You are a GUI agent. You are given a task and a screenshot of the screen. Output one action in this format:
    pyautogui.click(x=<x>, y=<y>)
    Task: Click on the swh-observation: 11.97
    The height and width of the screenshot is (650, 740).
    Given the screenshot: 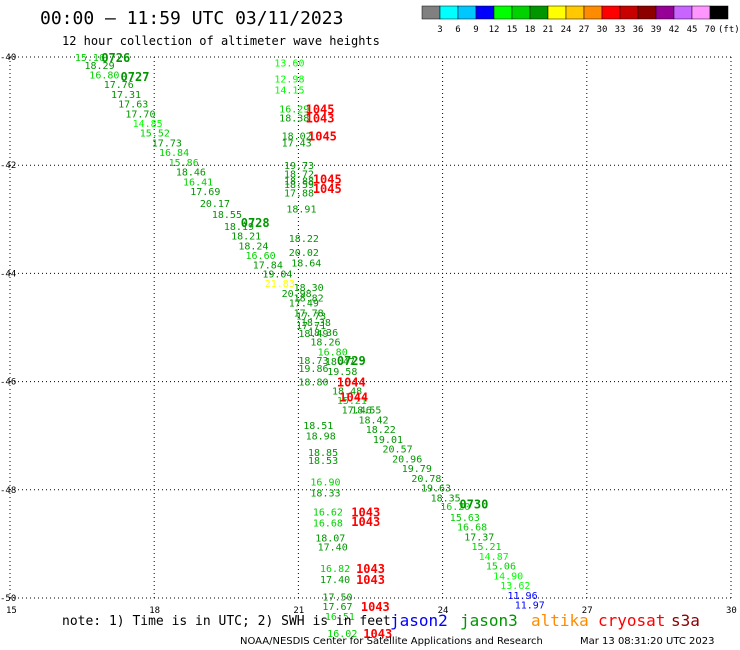 What is the action you would take?
    pyautogui.click(x=530, y=605)
    